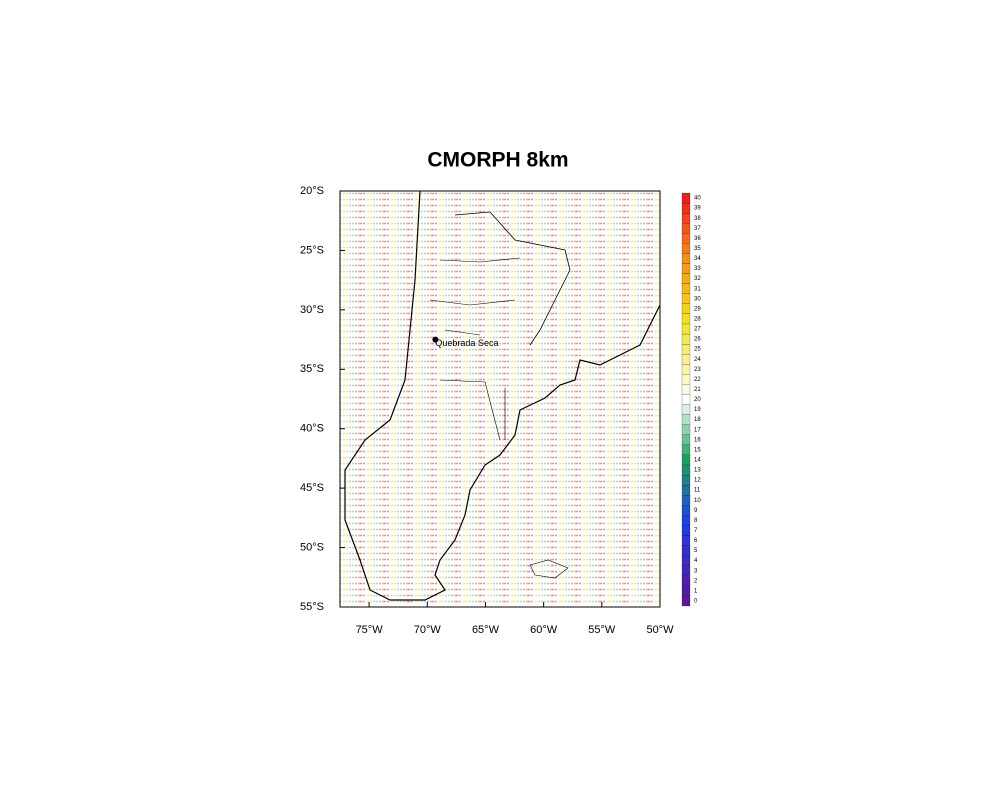 This screenshot has height=805, width=1000. Describe the element at coordinates (697, 309) in the screenshot. I see `colorbar-label: 29` at that location.